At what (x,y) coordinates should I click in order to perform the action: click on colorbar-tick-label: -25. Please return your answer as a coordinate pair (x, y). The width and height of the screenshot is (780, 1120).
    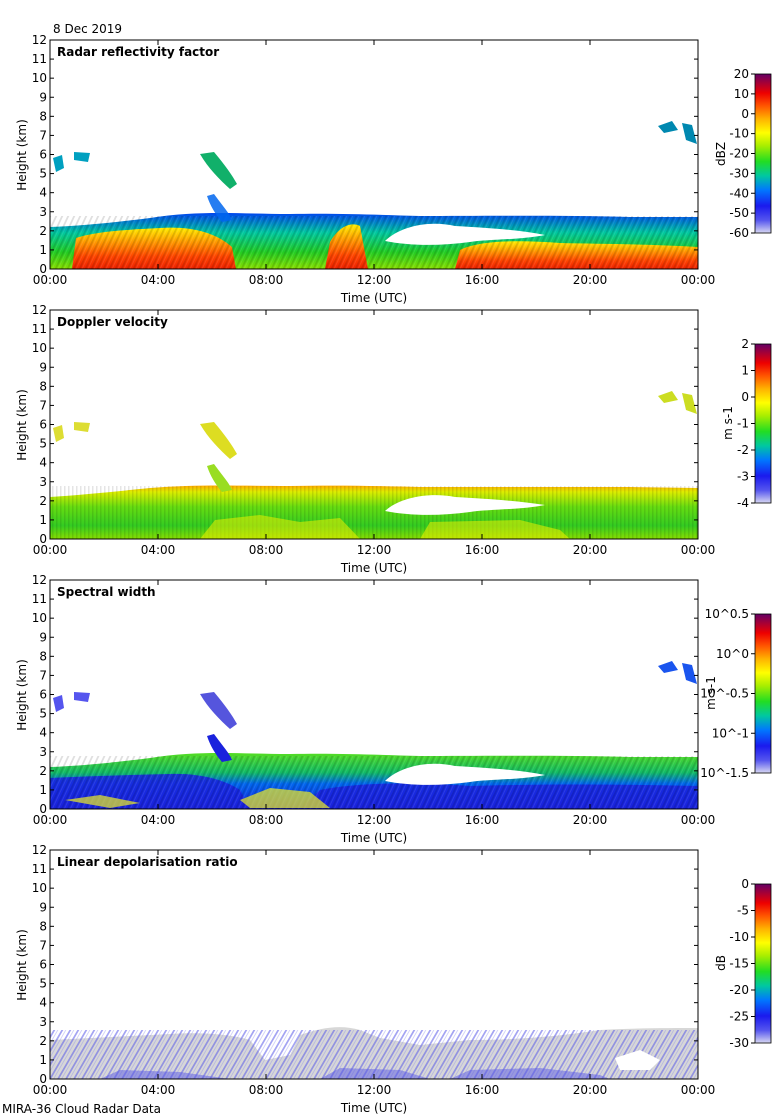
    Looking at the image, I should click on (739, 1017).